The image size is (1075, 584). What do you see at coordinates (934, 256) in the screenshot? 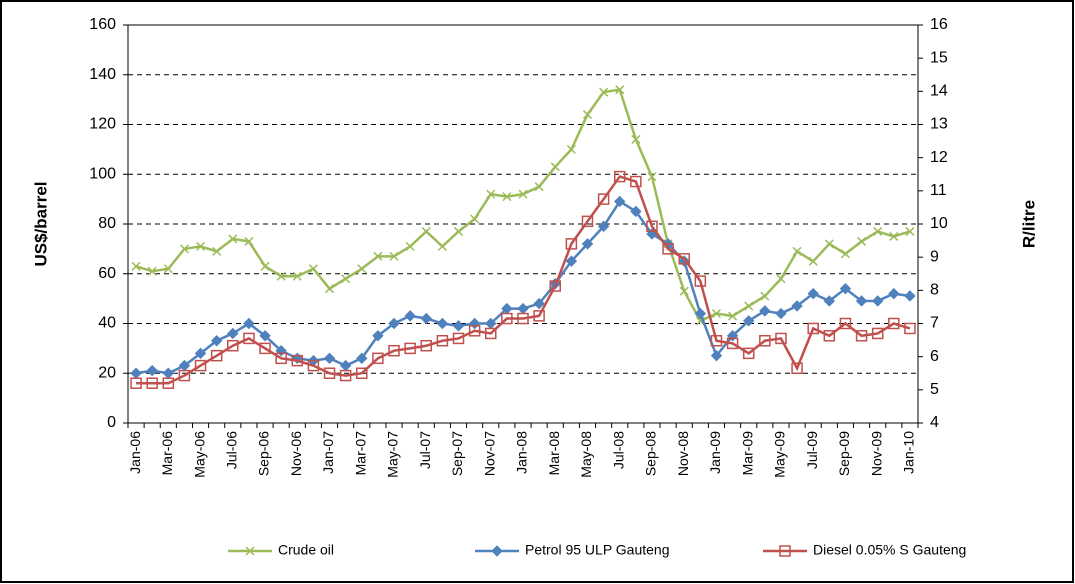
I see `y2-tick-label: 9` at bounding box center [934, 256].